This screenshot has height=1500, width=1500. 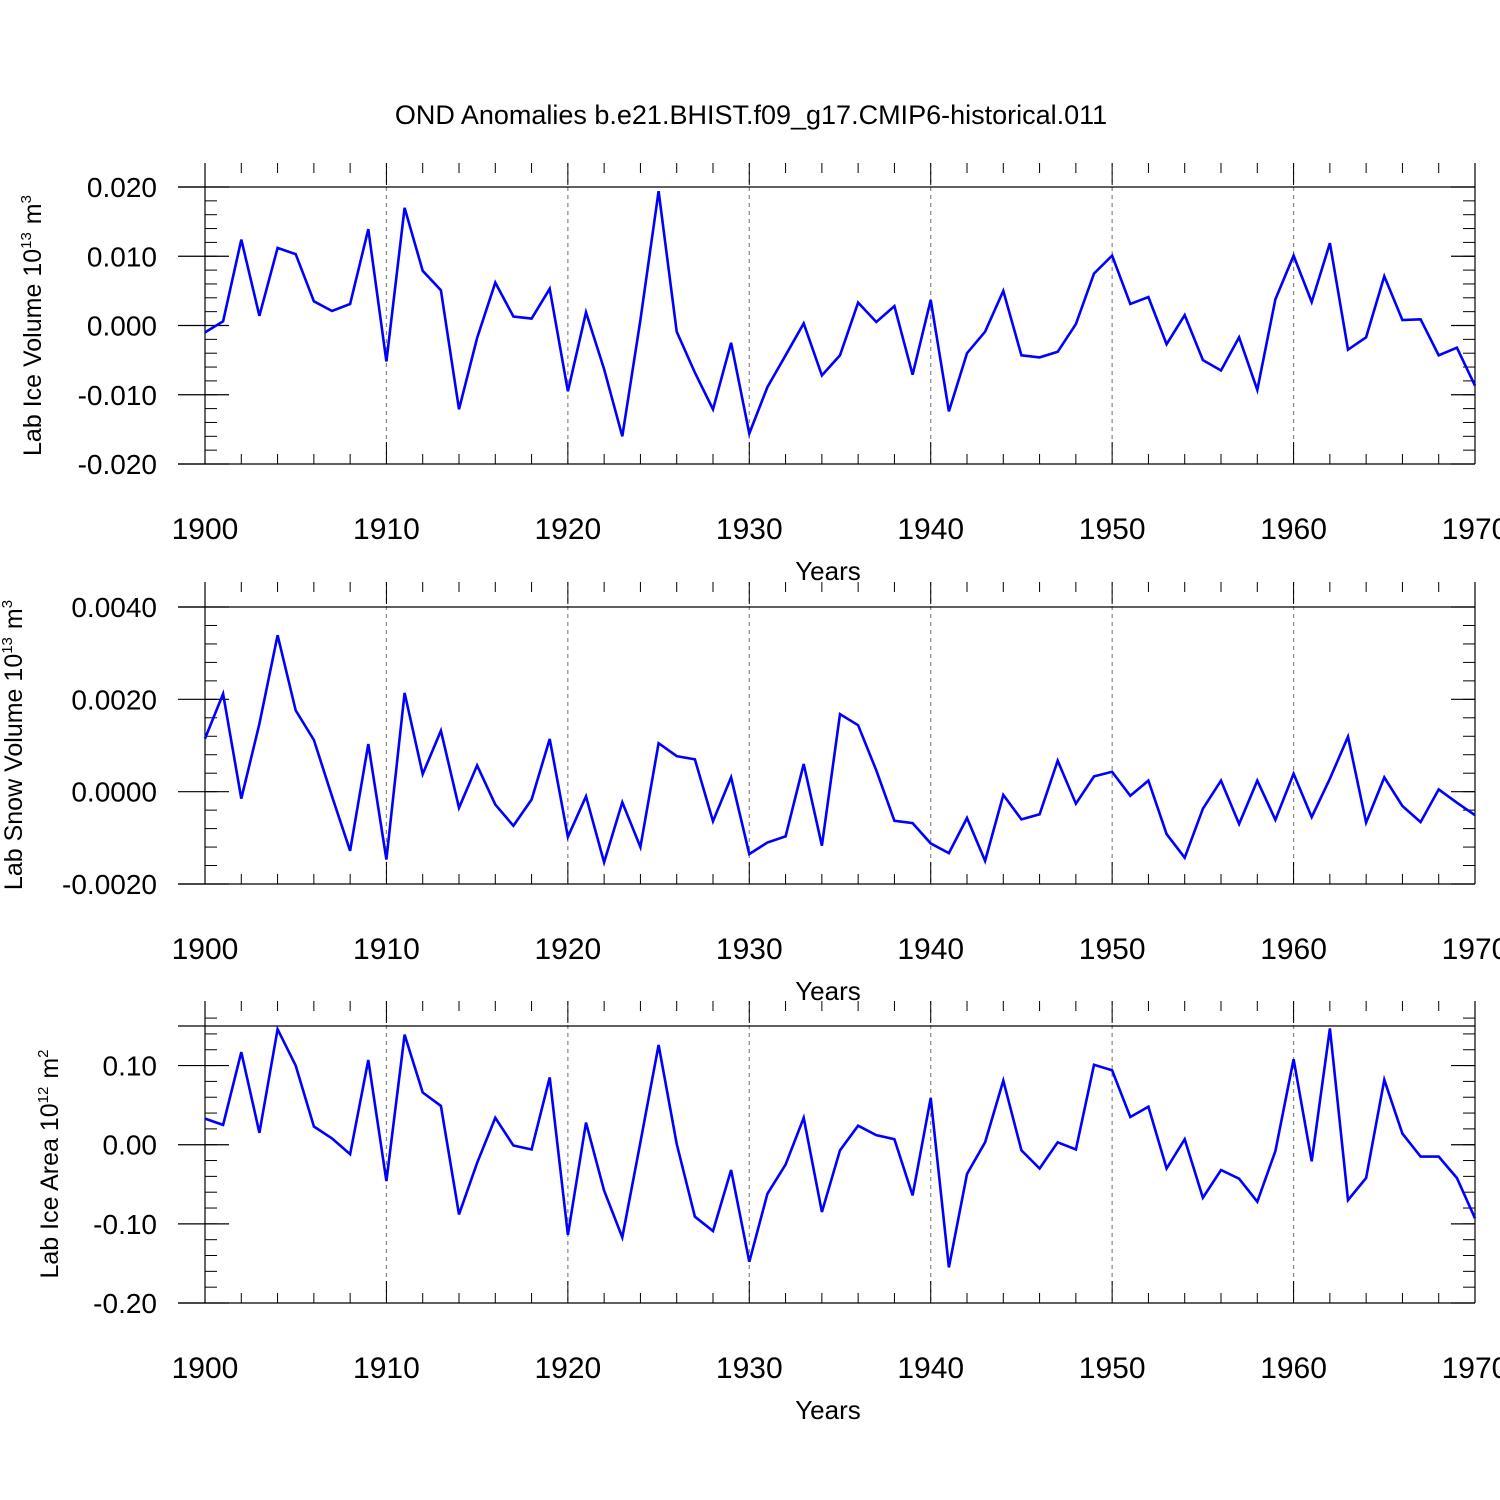 What do you see at coordinates (114, 607) in the screenshot?
I see `snow-volume-y-tick-label: 0.0040` at bounding box center [114, 607].